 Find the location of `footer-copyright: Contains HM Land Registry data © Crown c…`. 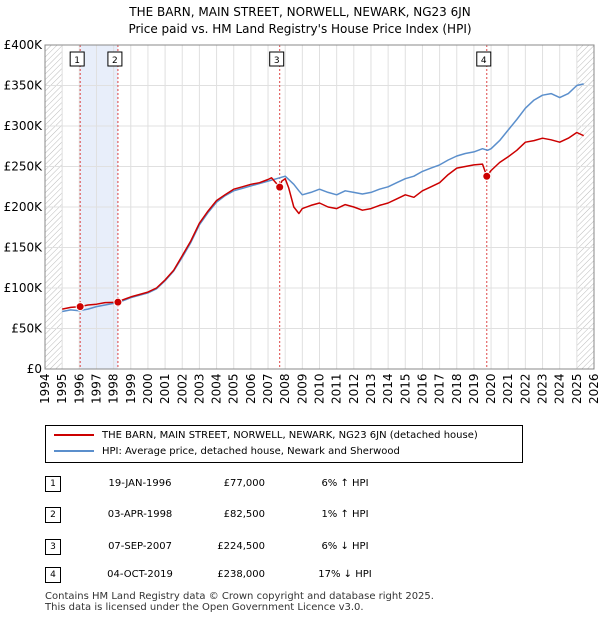

footer-copyright: Contains HM Land Registry data © Crown c… is located at coordinates (239, 596).